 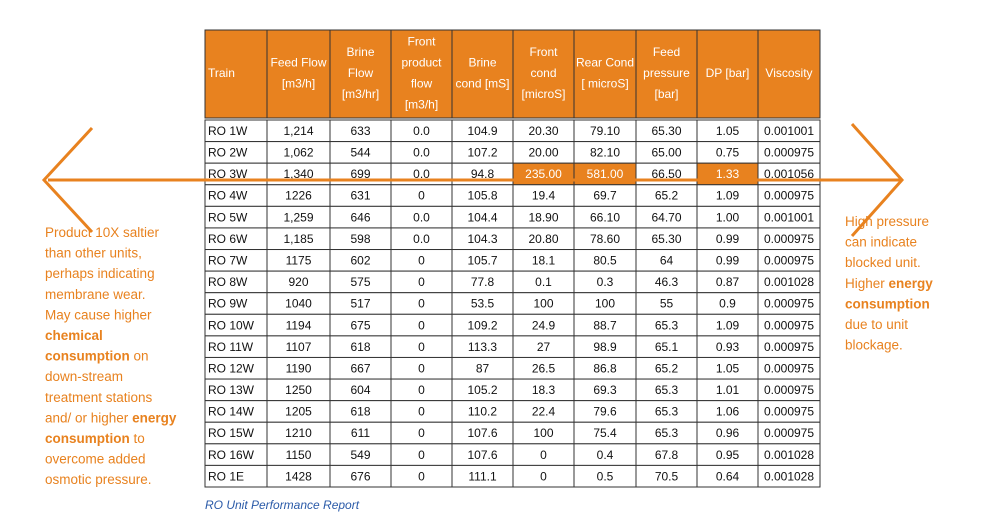 What do you see at coordinates (99, 396) in the screenshot?
I see `note-line: treatment stations` at bounding box center [99, 396].